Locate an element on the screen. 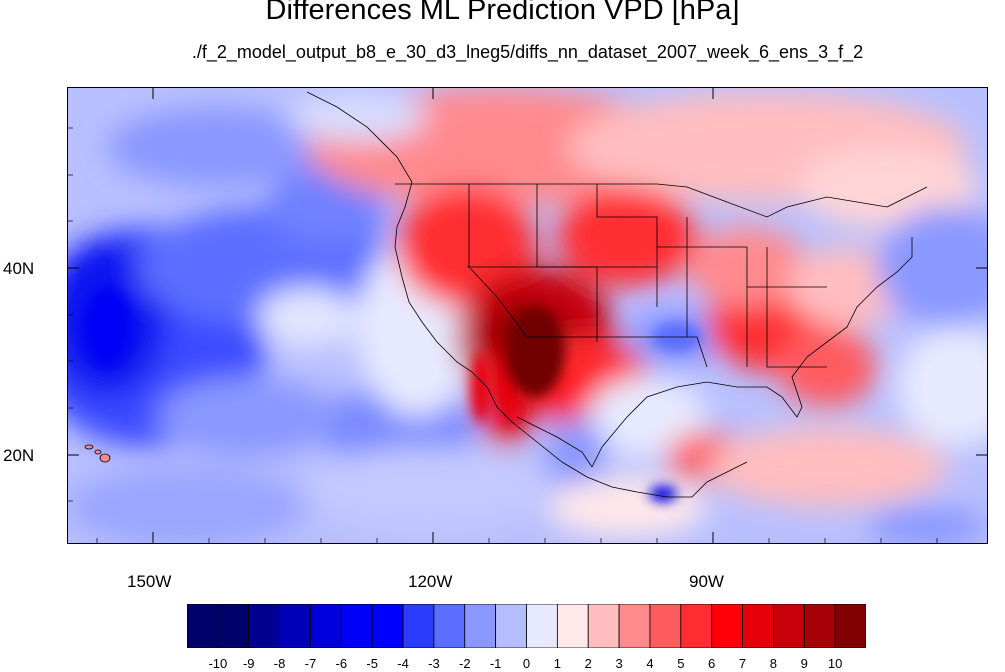 This screenshot has height=672, width=1005. colorbar-label: 4 is located at coordinates (650, 663).